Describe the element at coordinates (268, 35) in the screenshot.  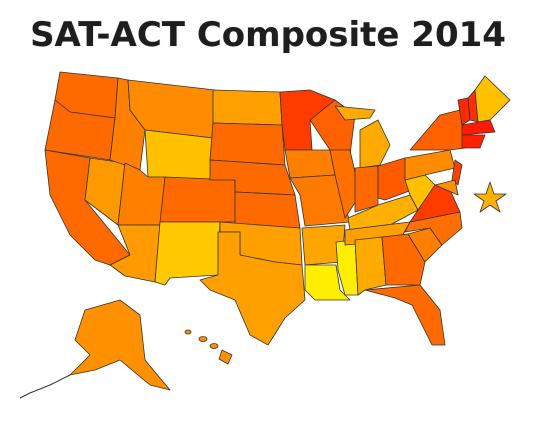
I see `map-title: SAT-ACT Composite 2014` at that location.